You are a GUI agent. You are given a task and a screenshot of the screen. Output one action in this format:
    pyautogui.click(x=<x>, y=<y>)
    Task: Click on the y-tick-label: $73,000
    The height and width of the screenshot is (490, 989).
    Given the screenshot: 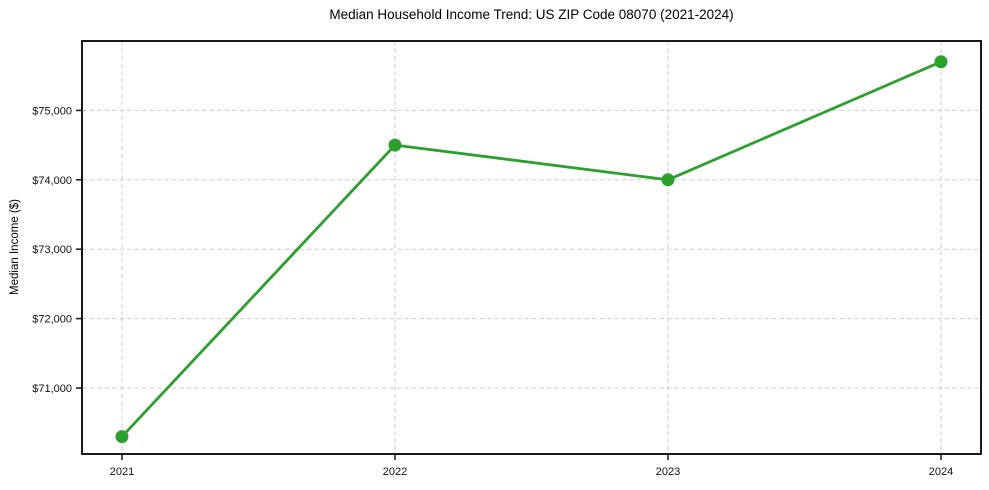 What is the action you would take?
    pyautogui.click(x=52, y=250)
    